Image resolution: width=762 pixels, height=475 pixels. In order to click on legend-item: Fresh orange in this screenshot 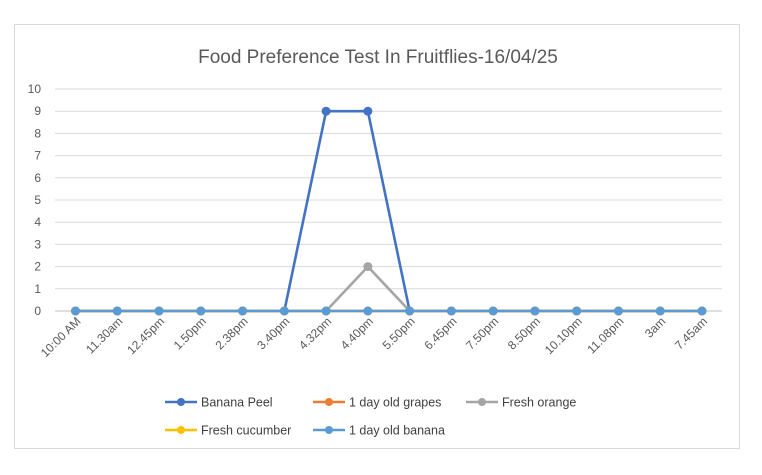, I will do `click(521, 403)`.